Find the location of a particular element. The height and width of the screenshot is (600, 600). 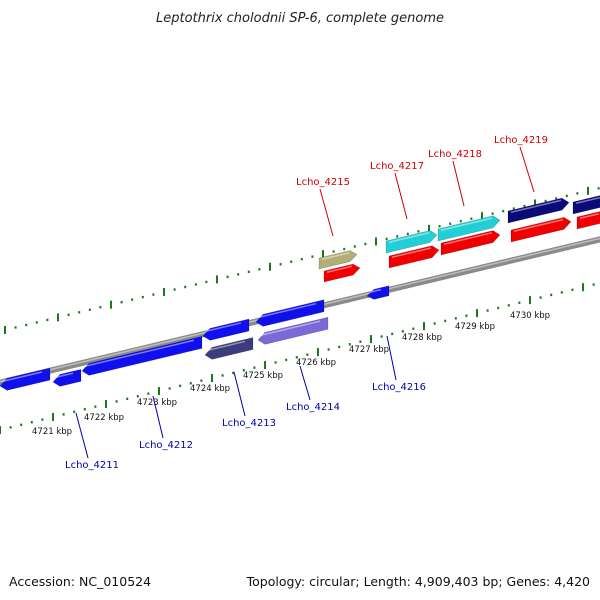

gene-label-lcho-4215: Lcho_4215 is located at coordinates (323, 182).